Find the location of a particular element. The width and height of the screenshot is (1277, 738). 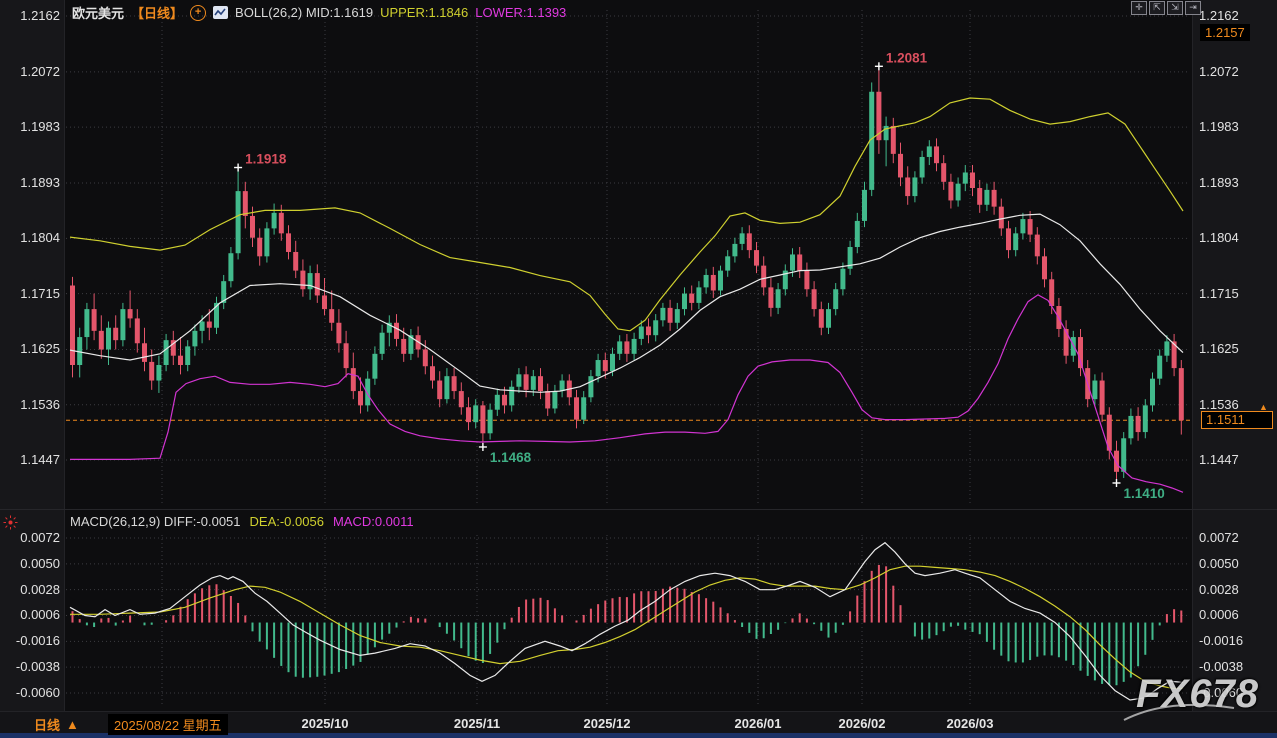

bottom-scroll-strip is located at coordinates (638, 735).